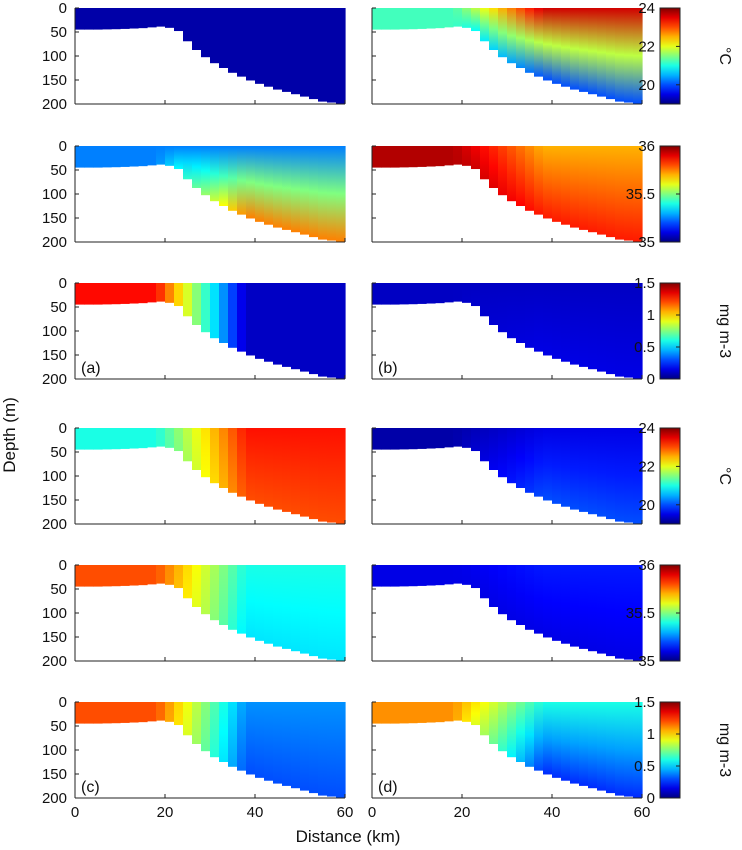 The image size is (742, 850). Describe the element at coordinates (194, 56) in the screenshot. I see `panel-1: 0 50 100 150 200` at that location.